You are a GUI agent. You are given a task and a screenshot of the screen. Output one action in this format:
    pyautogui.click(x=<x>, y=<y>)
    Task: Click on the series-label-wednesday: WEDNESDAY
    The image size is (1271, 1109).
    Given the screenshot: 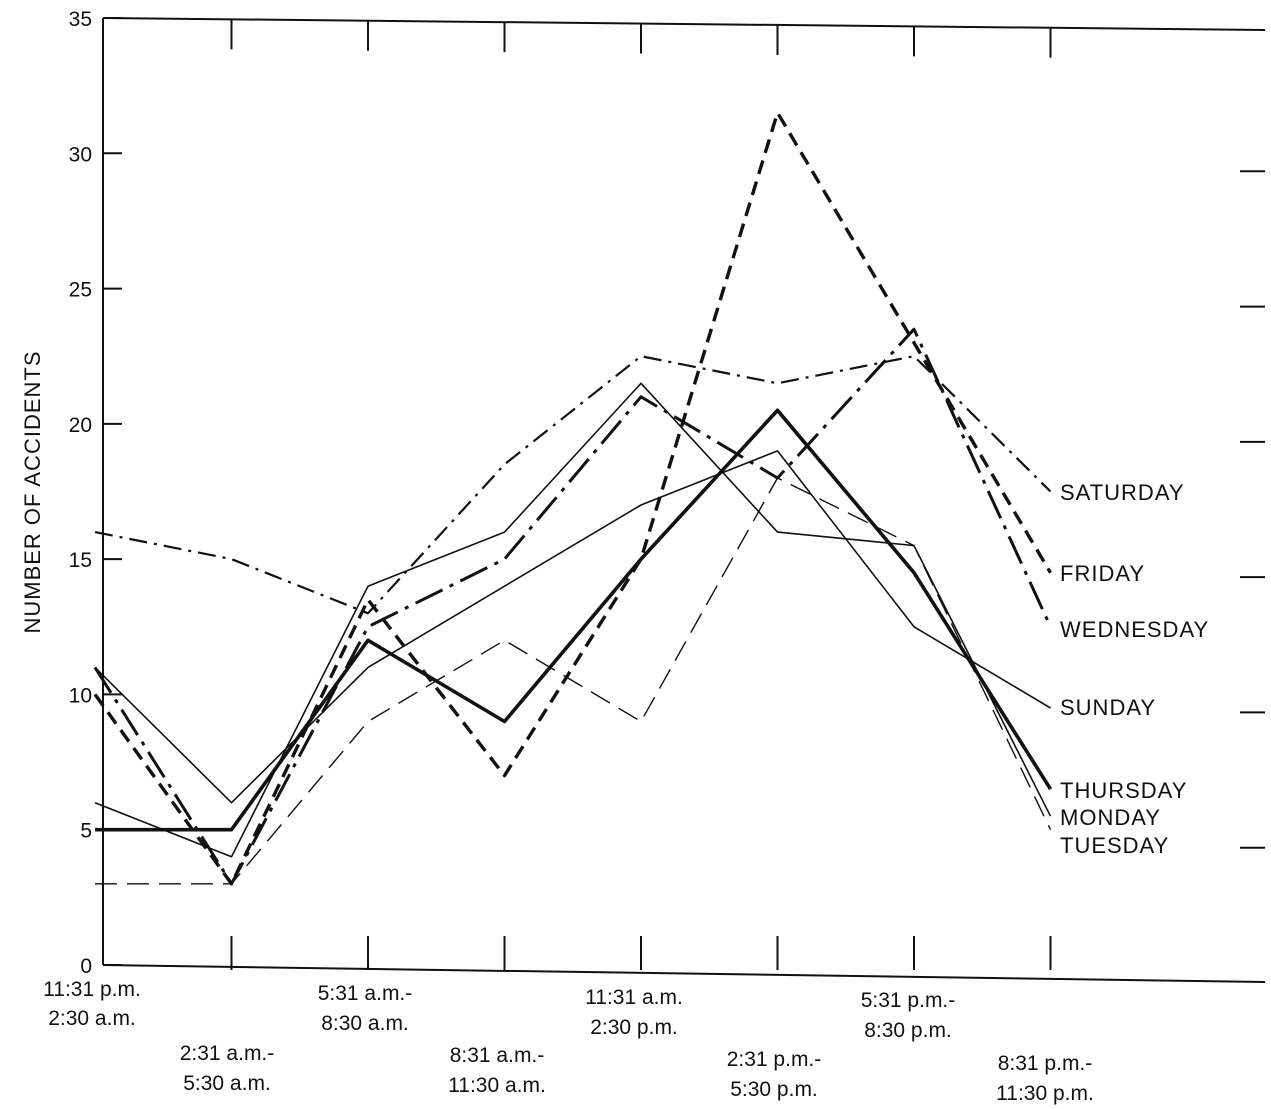 What is the action you would take?
    pyautogui.click(x=1134, y=629)
    